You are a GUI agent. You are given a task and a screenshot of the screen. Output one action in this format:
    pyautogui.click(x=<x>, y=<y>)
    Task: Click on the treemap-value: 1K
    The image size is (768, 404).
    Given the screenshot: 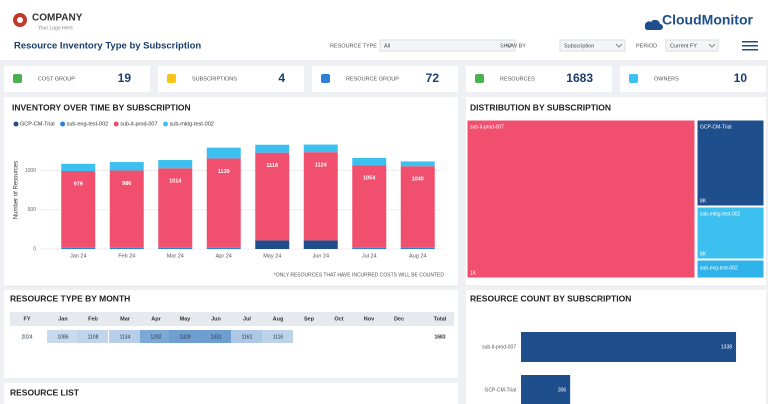 What is the action you would take?
    pyautogui.click(x=473, y=273)
    